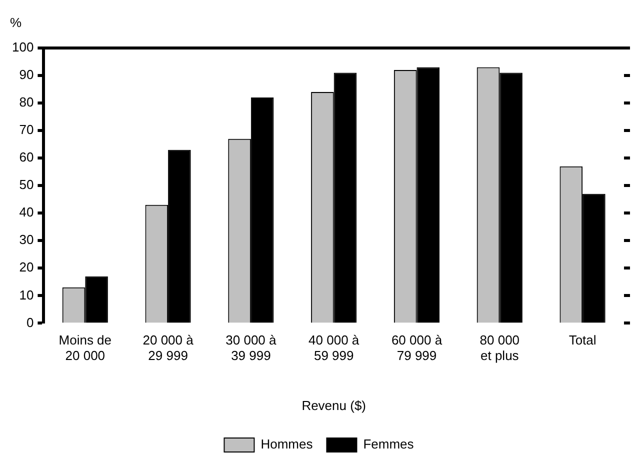 The width and height of the screenshot is (644, 470). I want to click on x-tick-label: 20 000 à 29 999, so click(168, 348).